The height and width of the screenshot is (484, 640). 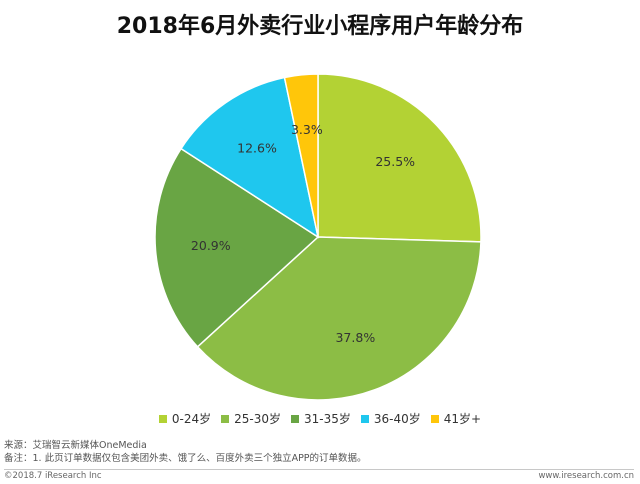 What do you see at coordinates (75, 445) in the screenshot?
I see `source-note: 来源：艾瑞智云新媒体OneMedia` at bounding box center [75, 445].